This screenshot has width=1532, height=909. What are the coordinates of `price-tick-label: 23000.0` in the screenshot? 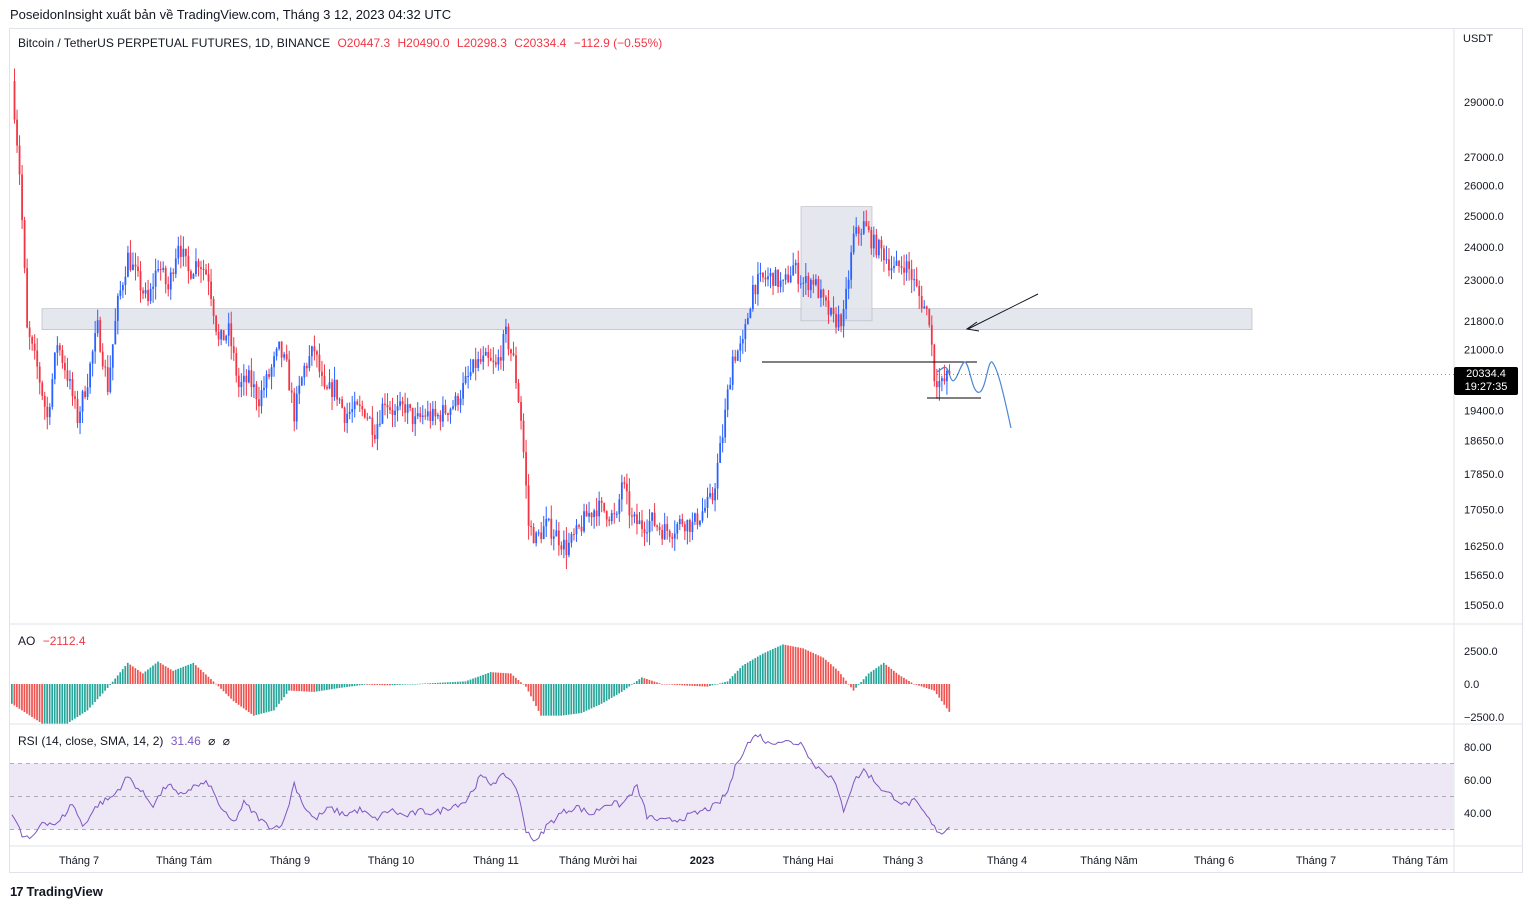 It's located at (1484, 281).